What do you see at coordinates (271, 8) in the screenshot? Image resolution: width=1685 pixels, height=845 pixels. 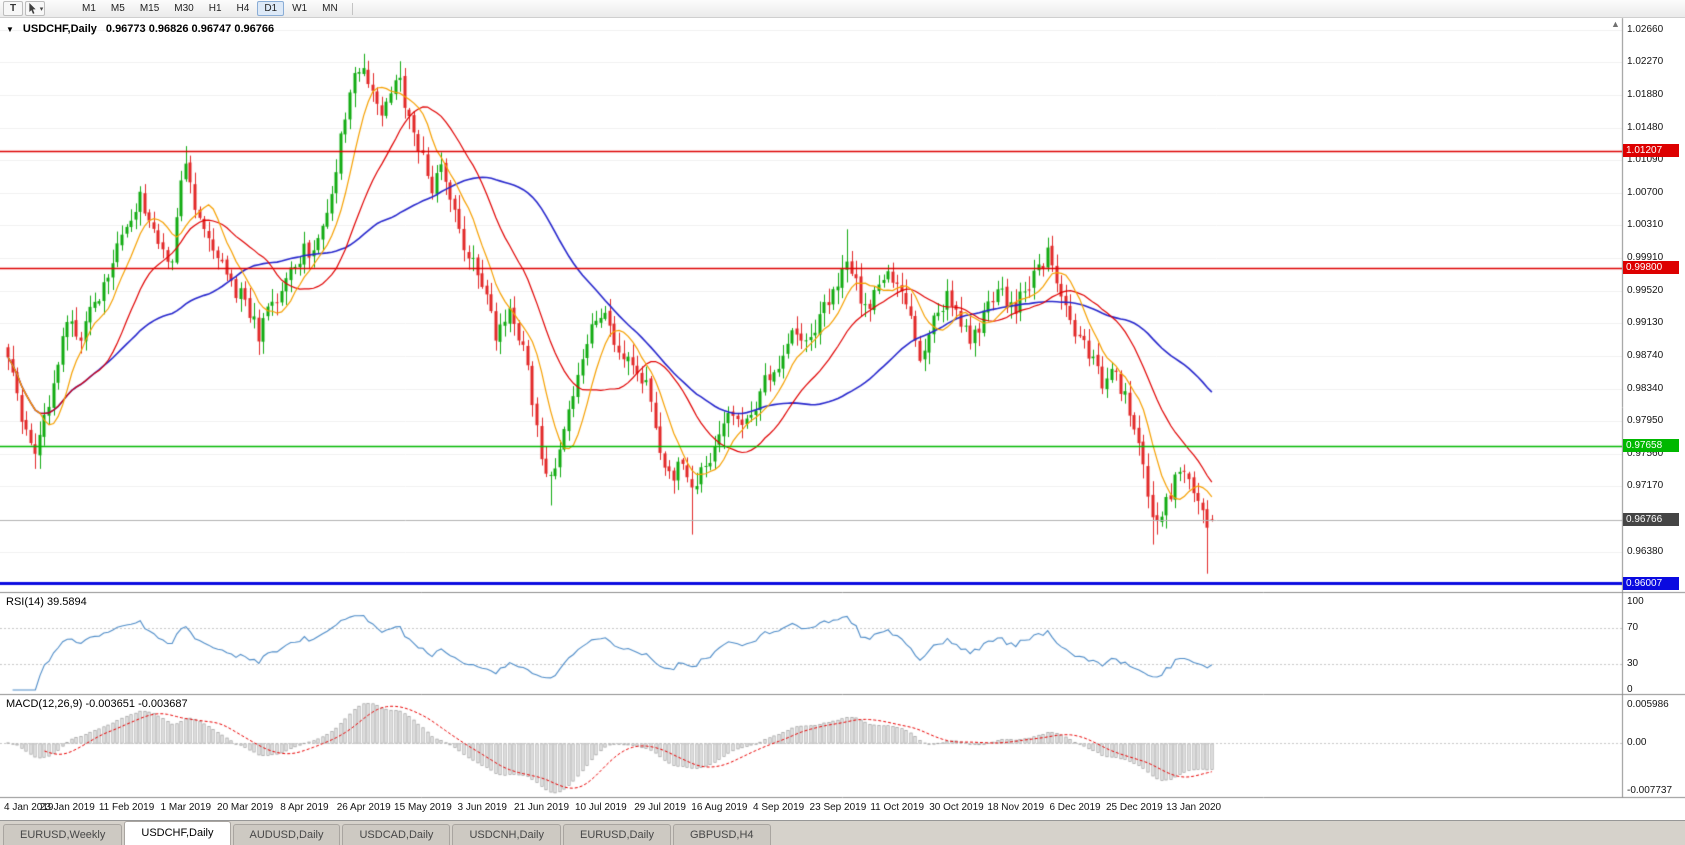 I see `timeframe-button-d1: D1` at bounding box center [271, 8].